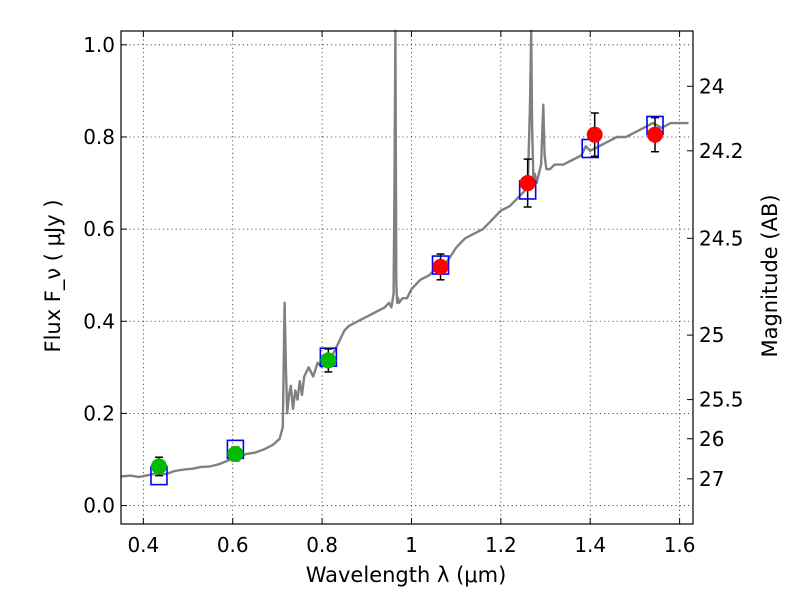 The width and height of the screenshot is (800, 600). What do you see at coordinates (711, 86) in the screenshot?
I see `right-tick-label: 24` at bounding box center [711, 86].